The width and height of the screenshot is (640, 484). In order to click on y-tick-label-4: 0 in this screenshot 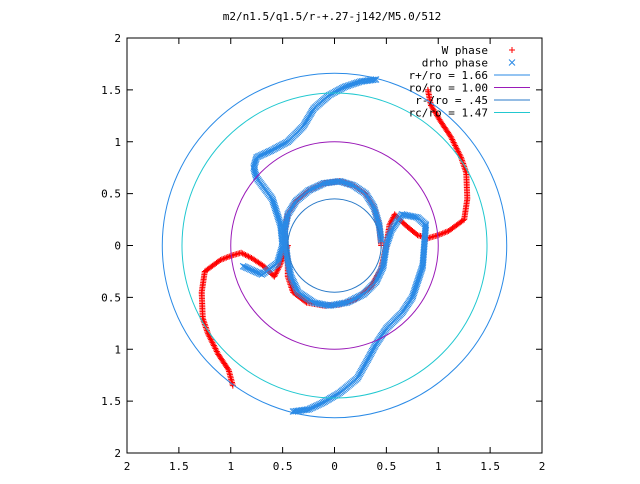, I will do `click(117, 246)`.